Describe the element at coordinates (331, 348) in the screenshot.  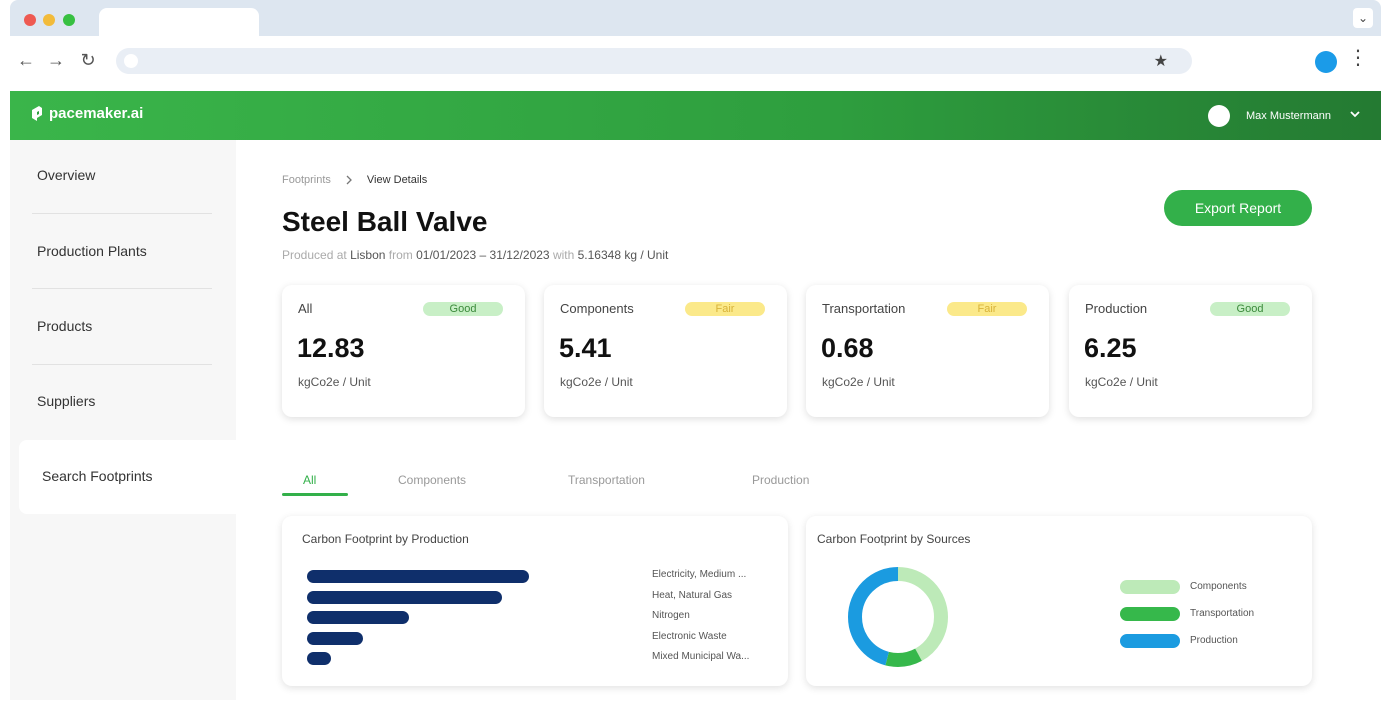
I see `card-value: 12.83` at that location.